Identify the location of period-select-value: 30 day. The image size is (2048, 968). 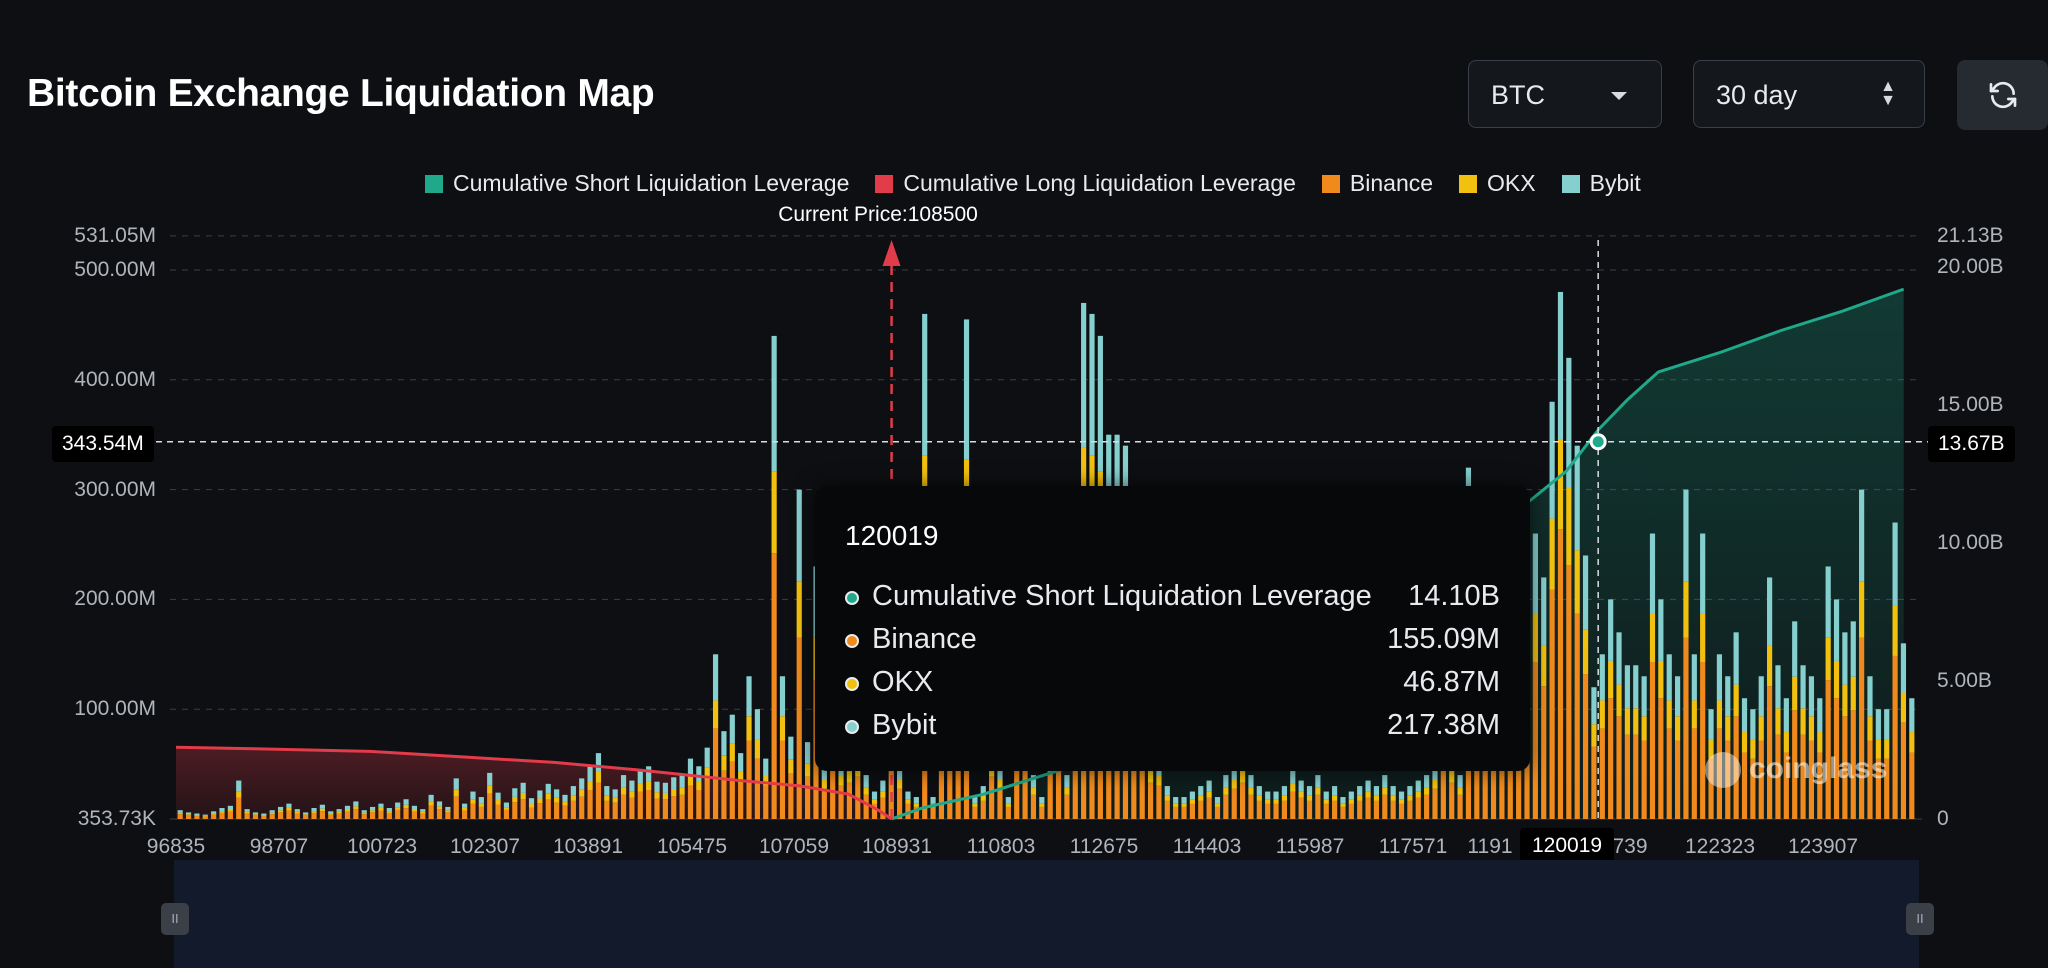
(1757, 95).